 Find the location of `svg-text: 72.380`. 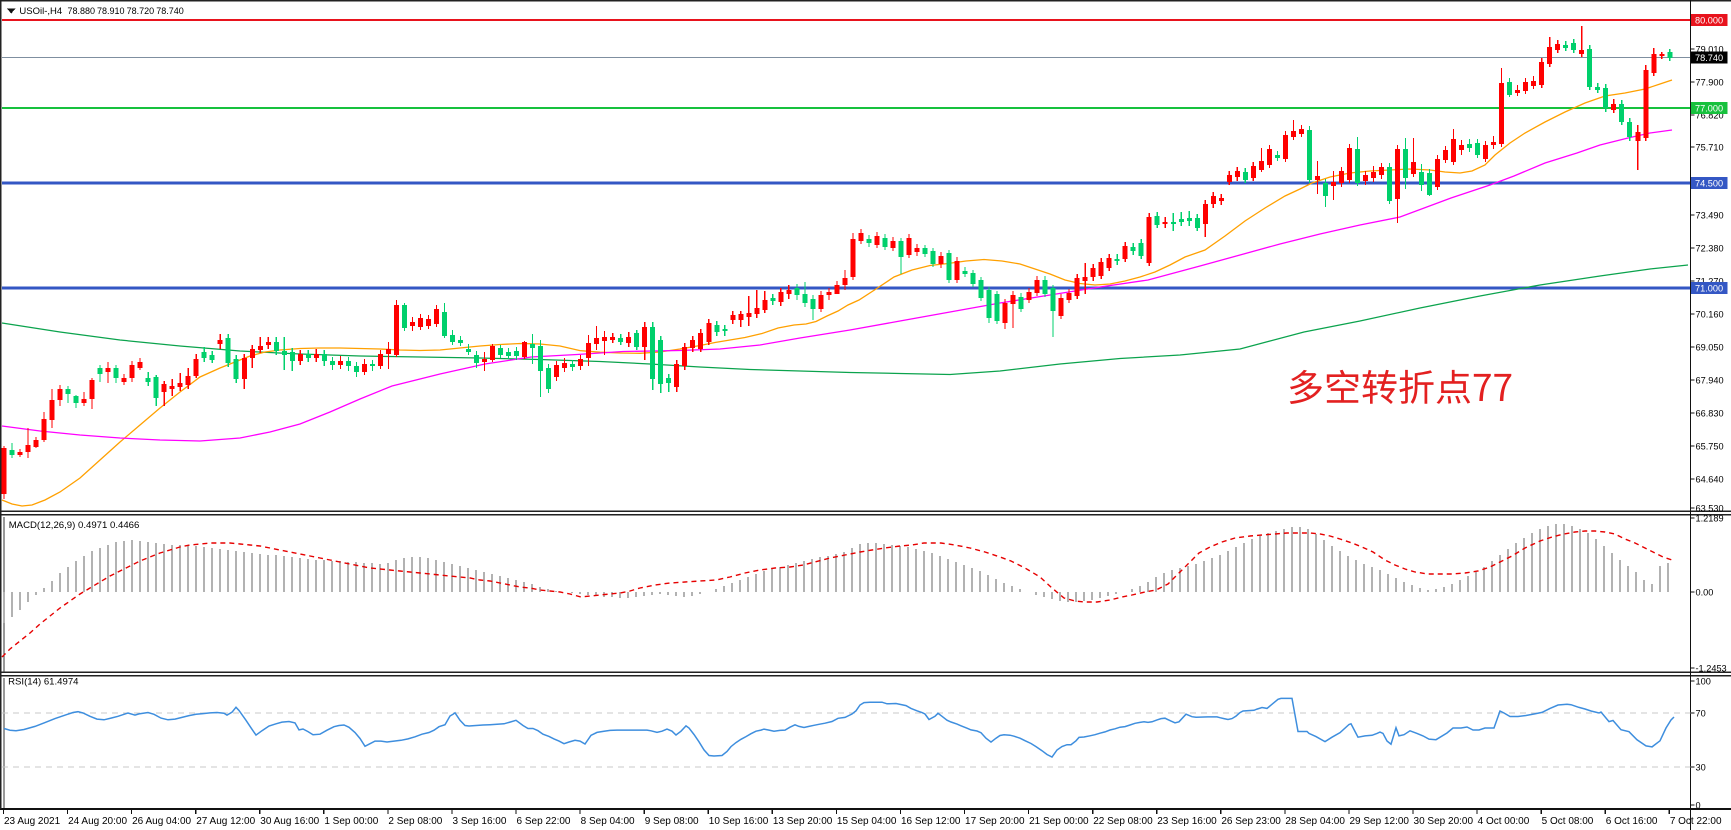

svg-text: 72.380 is located at coordinates (1710, 248).